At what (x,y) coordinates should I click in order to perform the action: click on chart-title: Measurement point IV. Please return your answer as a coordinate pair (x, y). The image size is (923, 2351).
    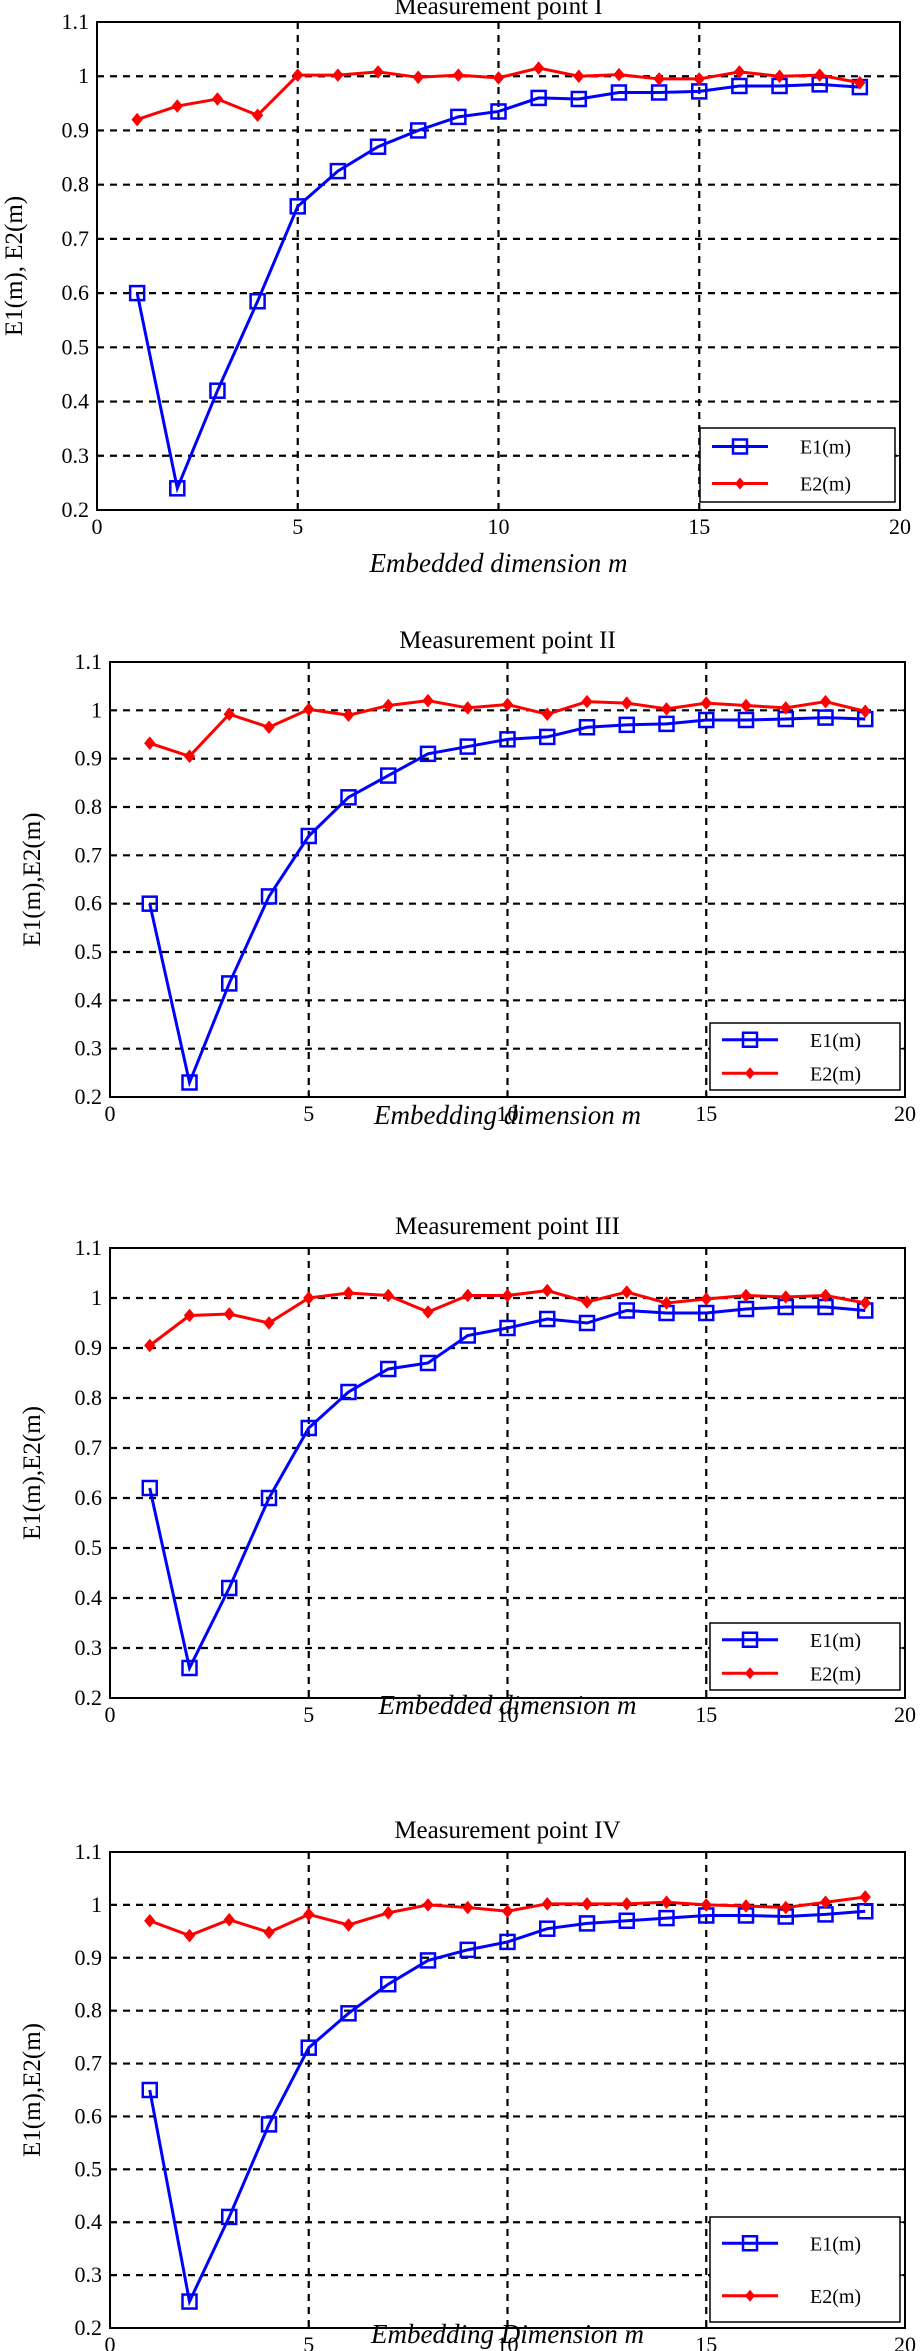
    Looking at the image, I should click on (507, 1830).